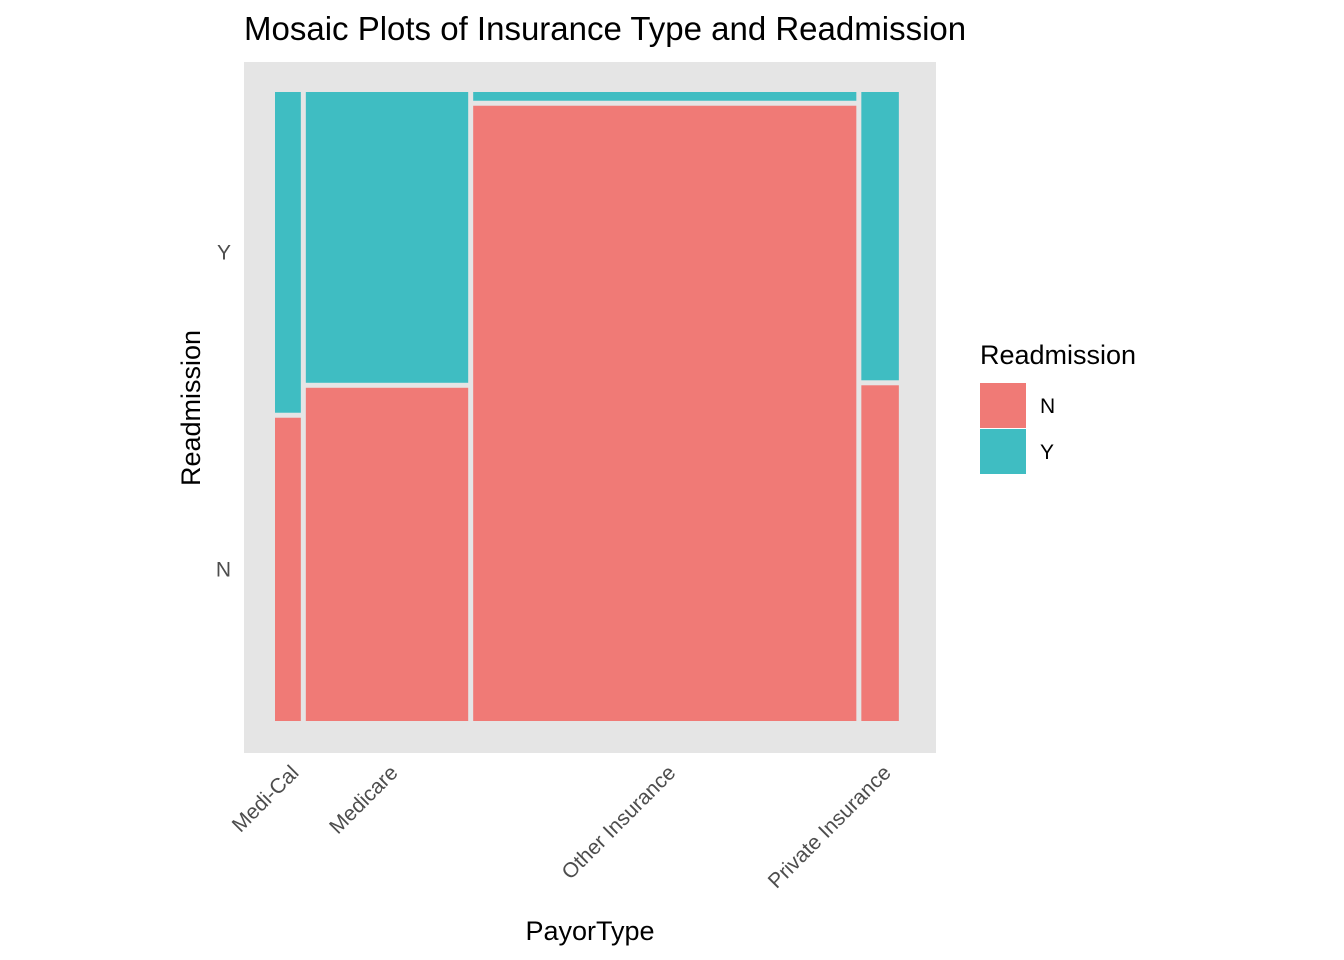  What do you see at coordinates (387, 237) in the screenshot?
I see `tile-medicare-y` at bounding box center [387, 237].